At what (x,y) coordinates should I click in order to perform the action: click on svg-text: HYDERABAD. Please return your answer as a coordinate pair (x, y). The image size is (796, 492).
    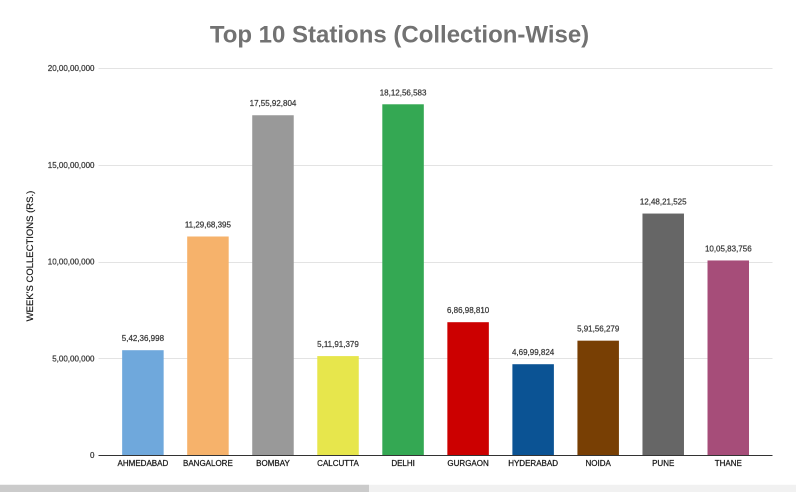
    Looking at the image, I should click on (533, 463).